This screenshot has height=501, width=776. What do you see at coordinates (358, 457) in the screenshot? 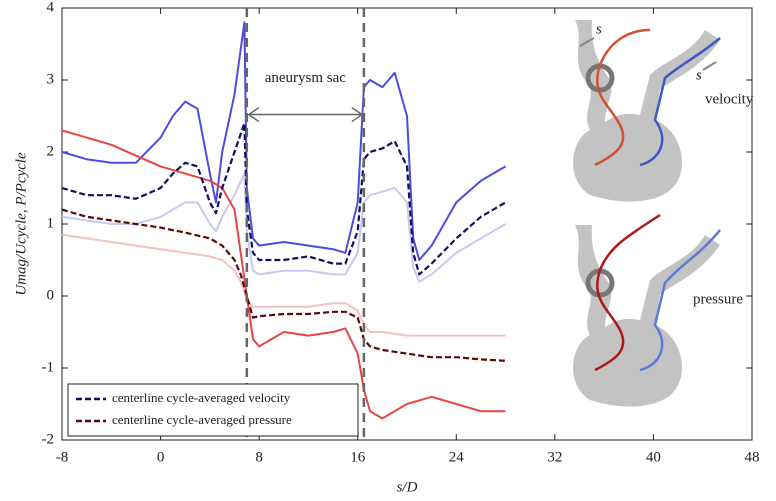
I see `x-tick-label: 16` at bounding box center [358, 457].